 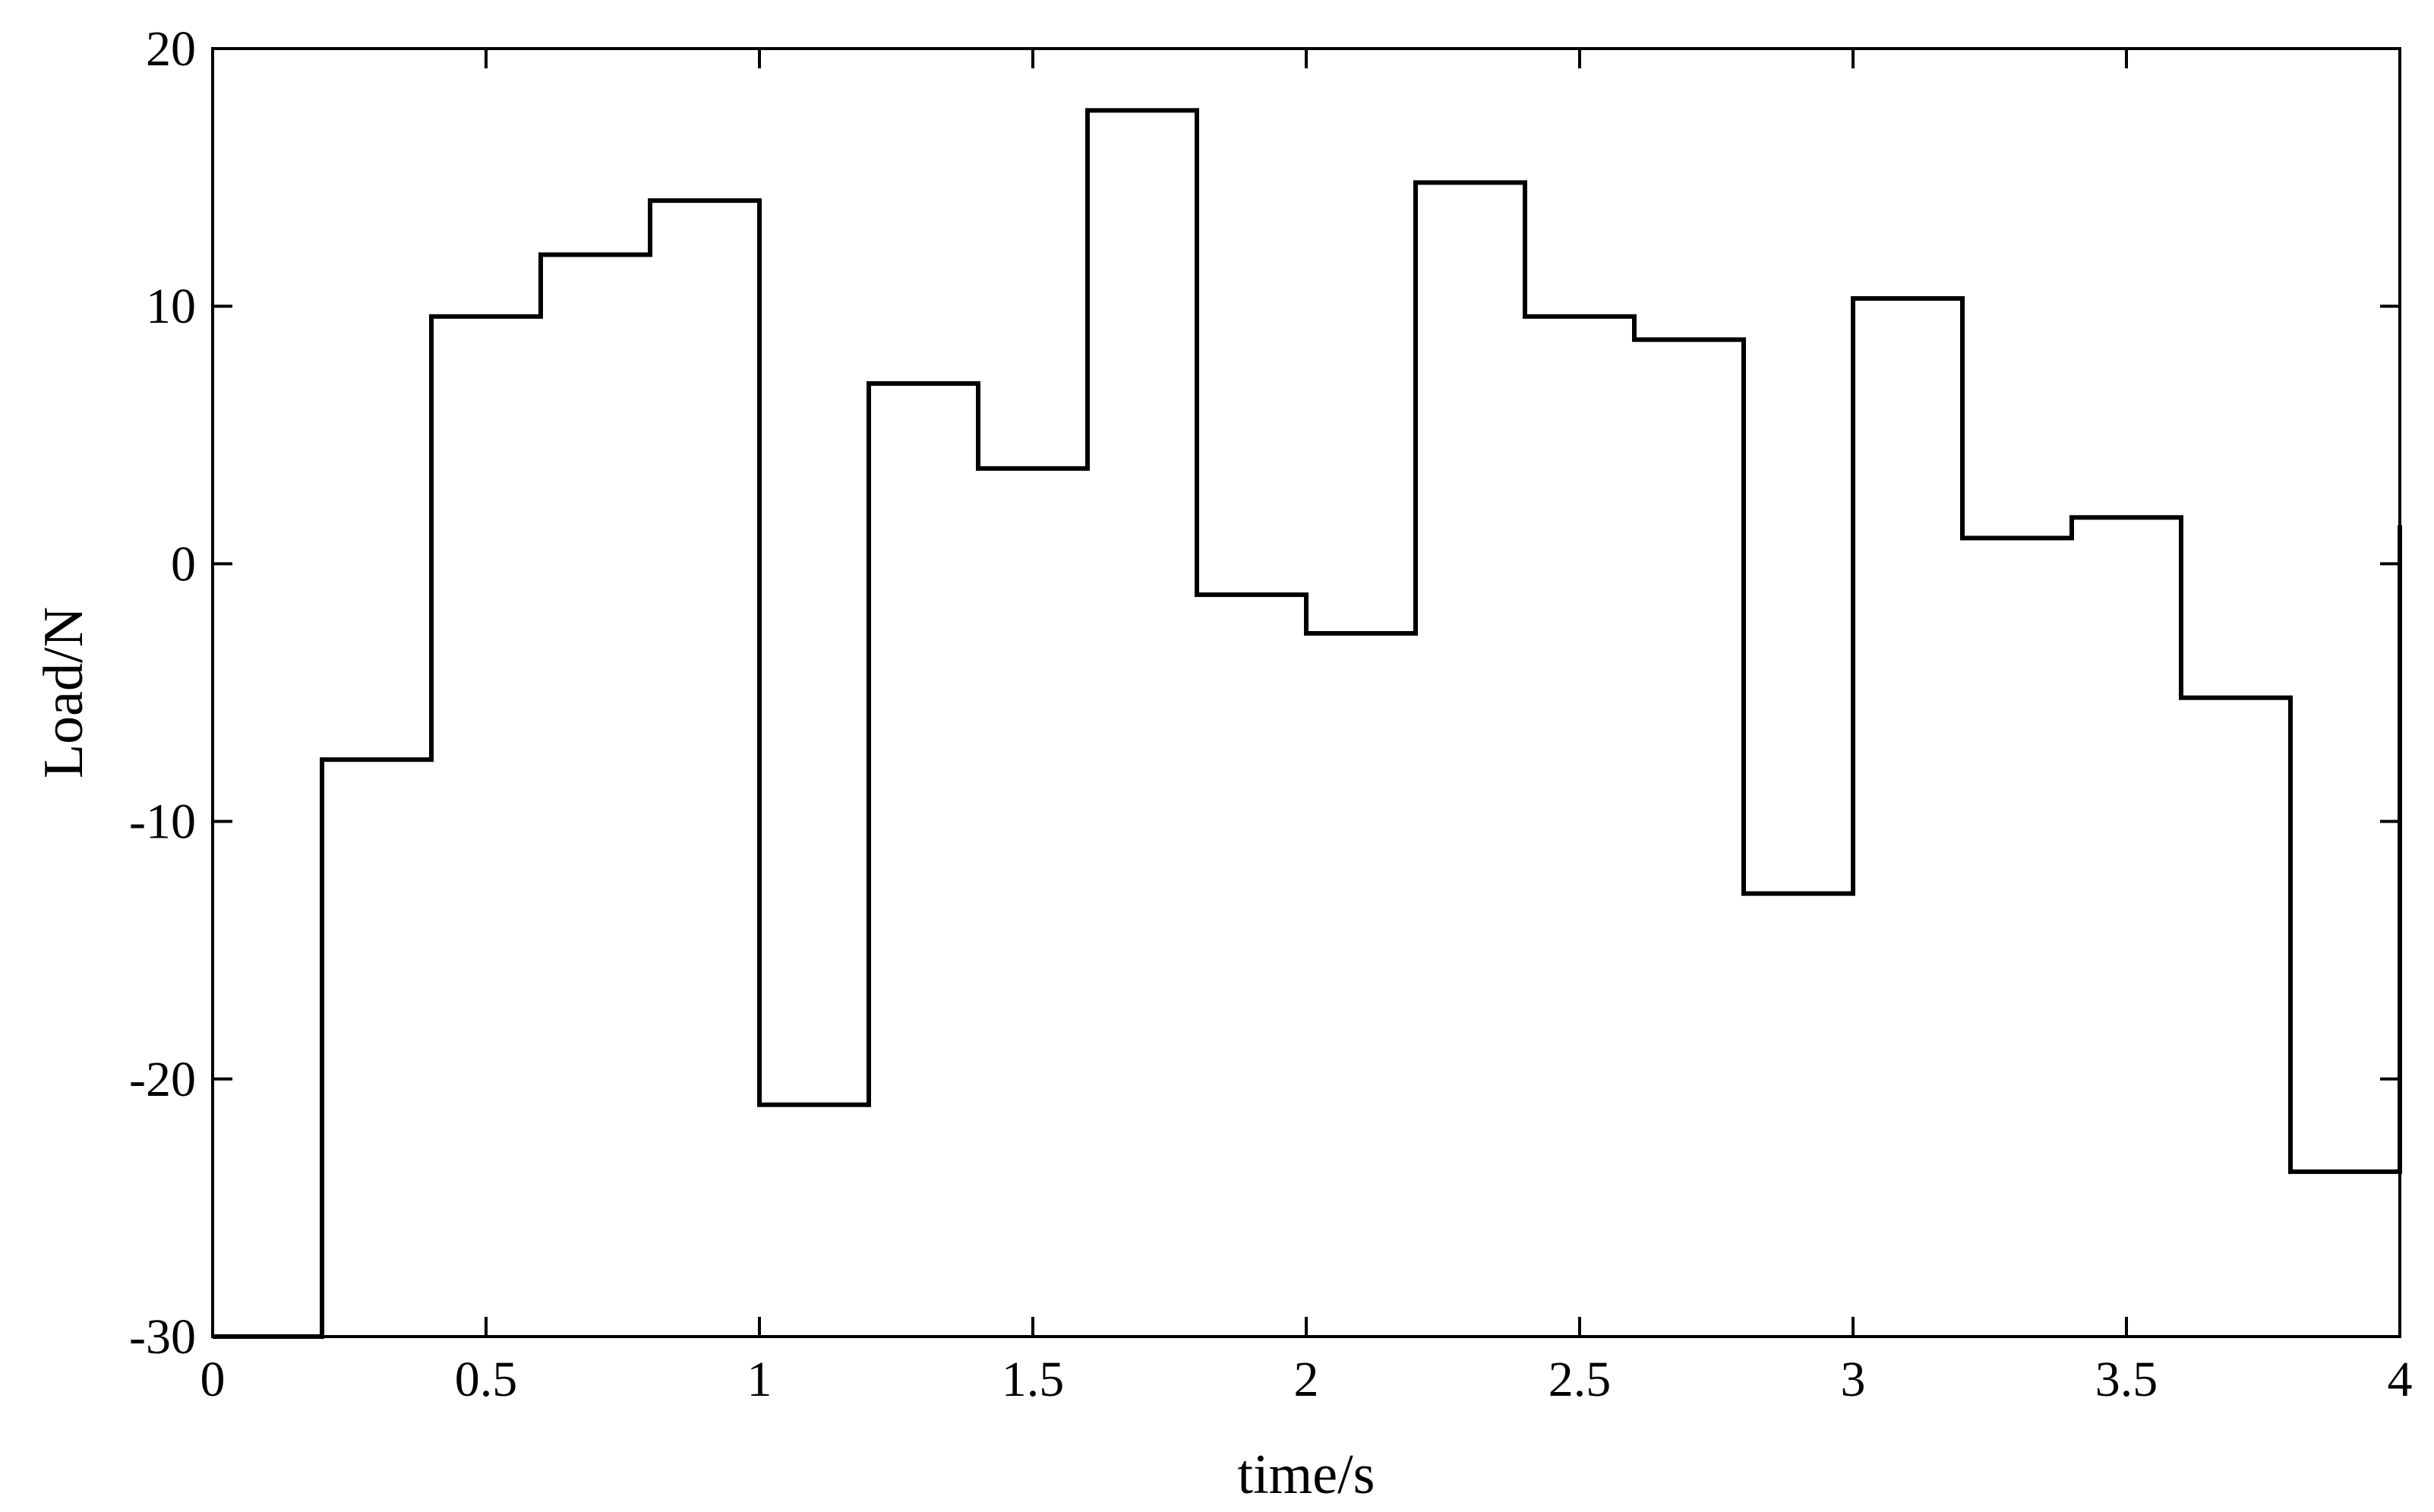 What do you see at coordinates (213, 1379) in the screenshot?
I see `x-tick-label: 0` at bounding box center [213, 1379].